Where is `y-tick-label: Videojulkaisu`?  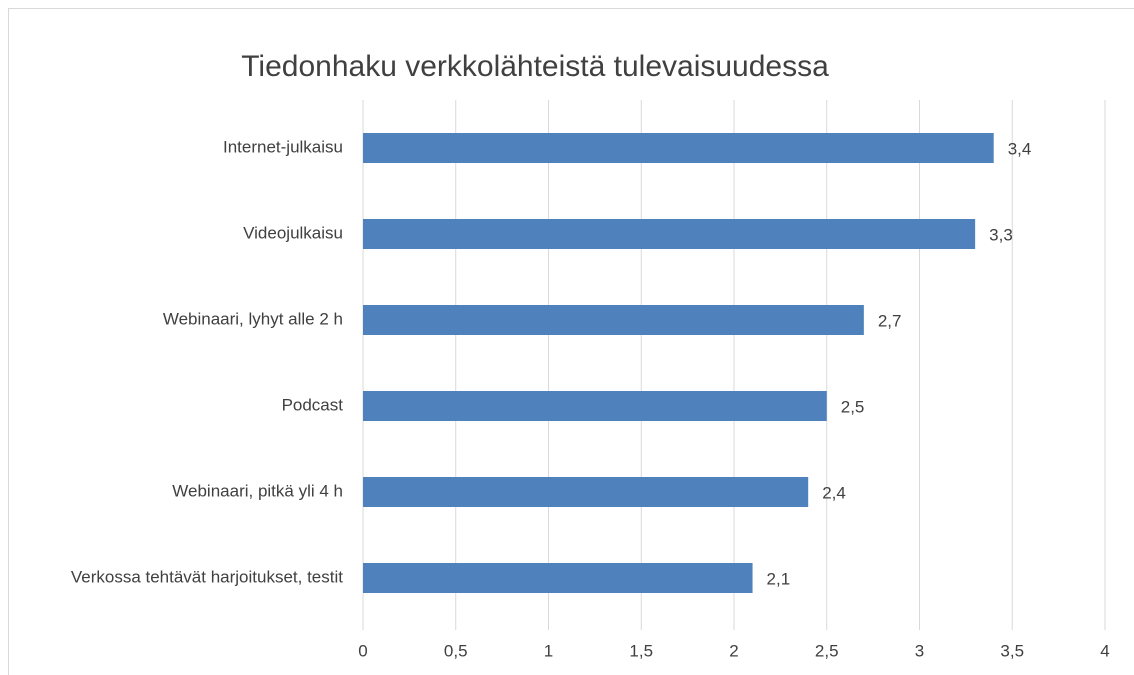 y-tick-label: Videojulkaisu is located at coordinates (293, 232).